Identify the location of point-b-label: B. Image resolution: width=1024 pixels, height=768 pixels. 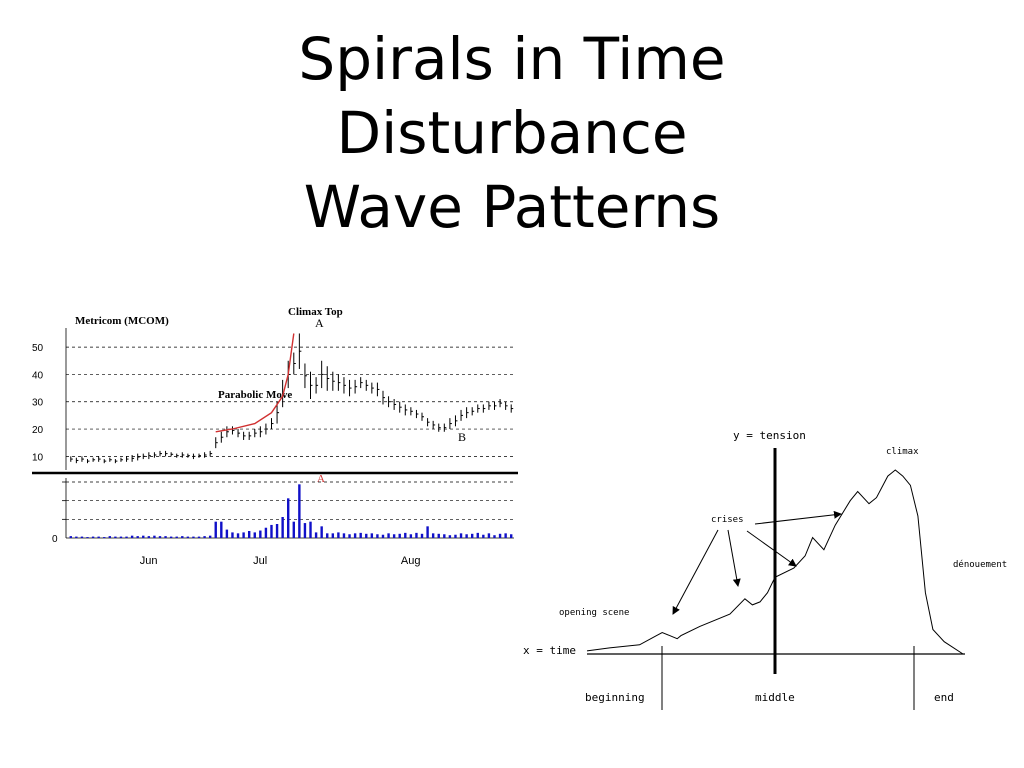
(462, 437).